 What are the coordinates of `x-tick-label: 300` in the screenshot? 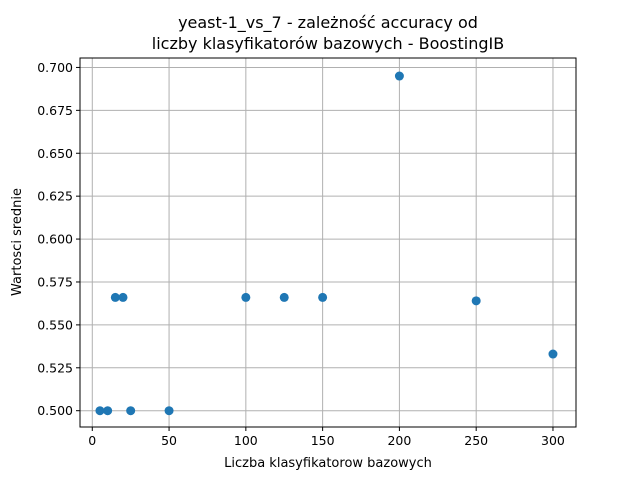 It's located at (553, 440).